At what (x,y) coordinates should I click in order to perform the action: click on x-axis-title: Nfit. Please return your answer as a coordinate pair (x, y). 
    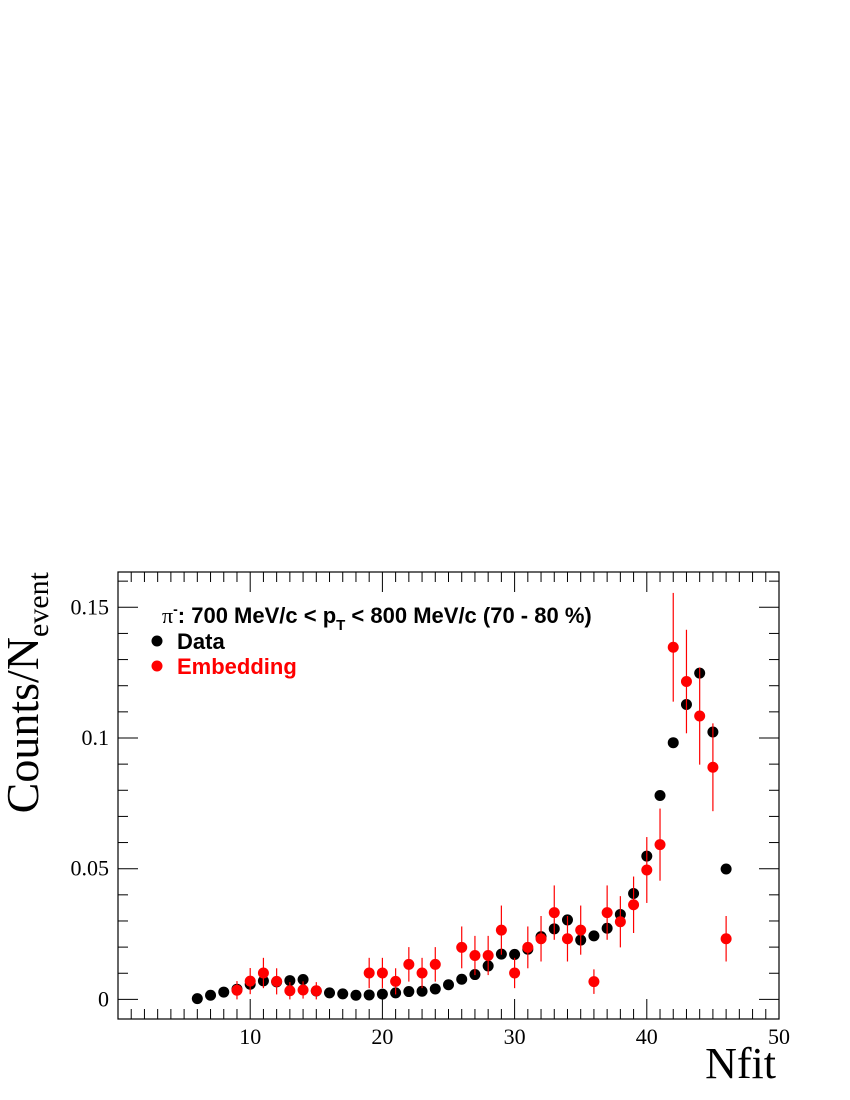
    Looking at the image, I should click on (740, 1063).